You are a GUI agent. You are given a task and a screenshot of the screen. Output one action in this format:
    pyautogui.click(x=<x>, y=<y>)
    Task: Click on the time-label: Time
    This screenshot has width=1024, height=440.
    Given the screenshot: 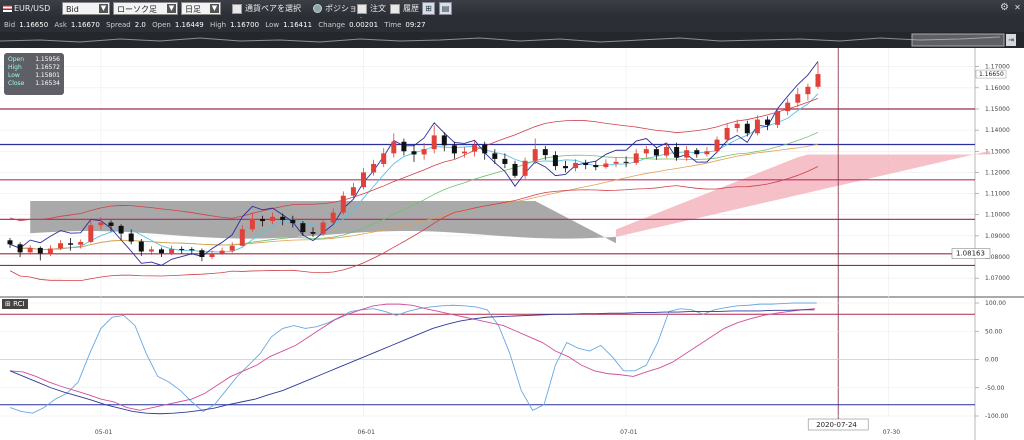 What is the action you would take?
    pyautogui.click(x=393, y=25)
    